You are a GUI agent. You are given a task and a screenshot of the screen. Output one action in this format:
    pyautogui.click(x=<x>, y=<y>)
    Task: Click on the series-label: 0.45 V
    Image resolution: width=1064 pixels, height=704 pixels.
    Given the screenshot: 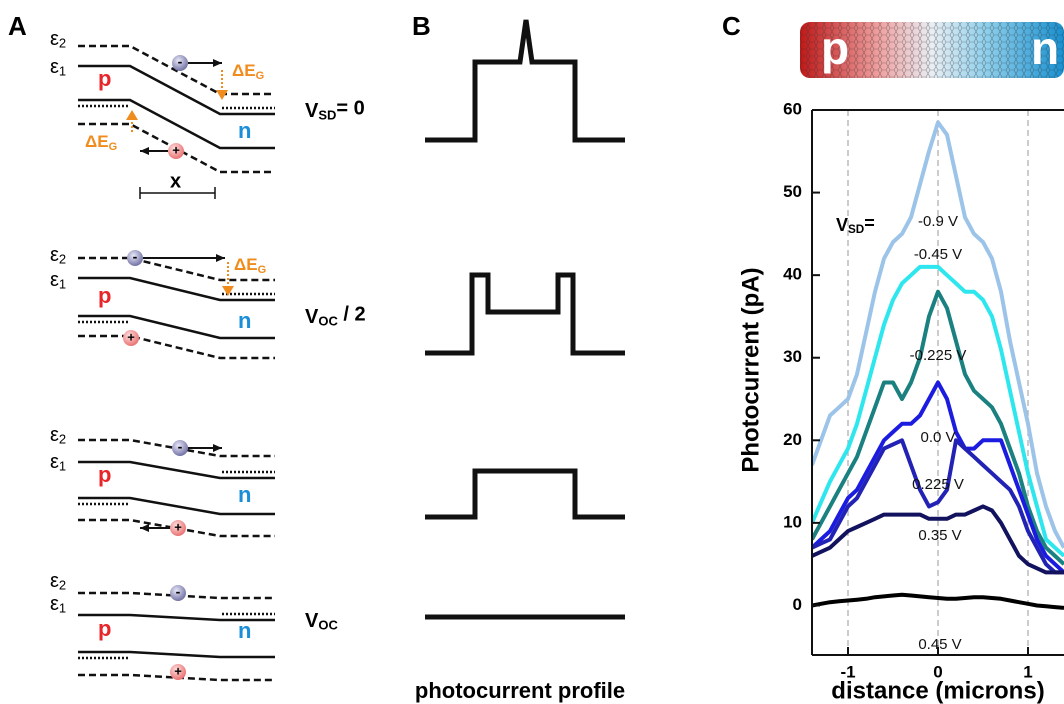 What is the action you would take?
    pyautogui.click(x=939, y=644)
    